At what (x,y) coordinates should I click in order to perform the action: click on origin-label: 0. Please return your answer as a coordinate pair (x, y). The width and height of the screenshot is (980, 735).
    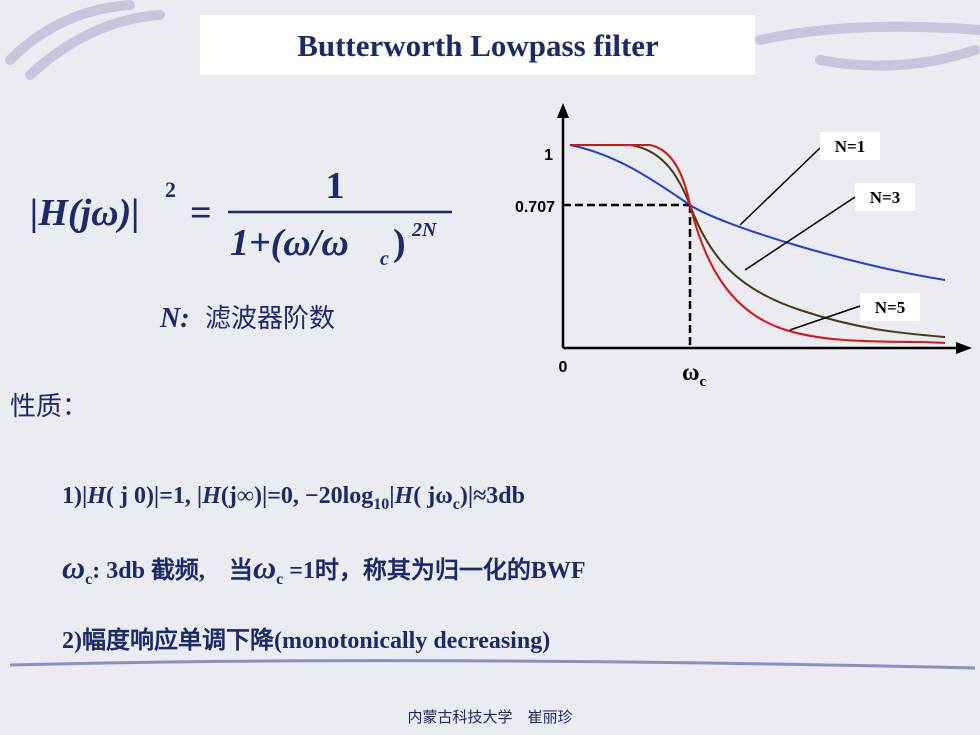
    Looking at the image, I should click on (563, 367).